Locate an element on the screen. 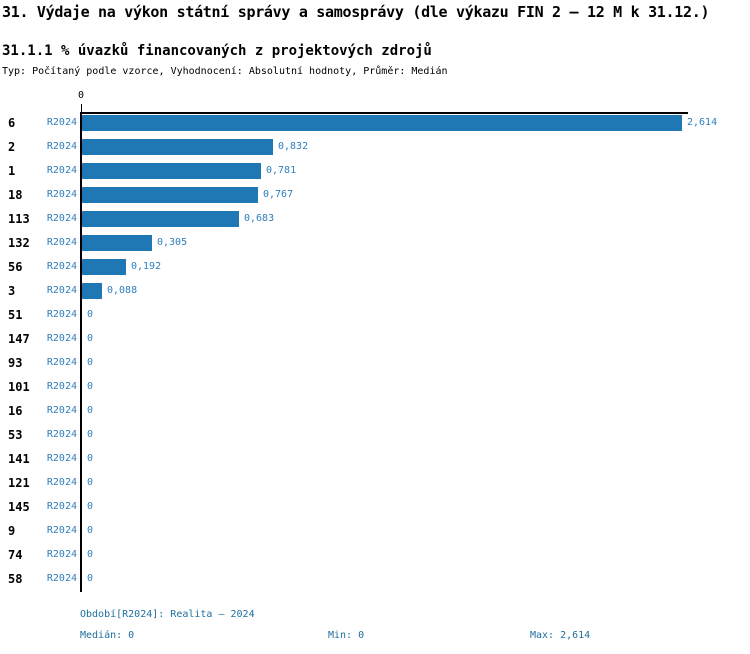 This screenshot has height=654, width=750. row-category-label: 16 is located at coordinates (15, 411).